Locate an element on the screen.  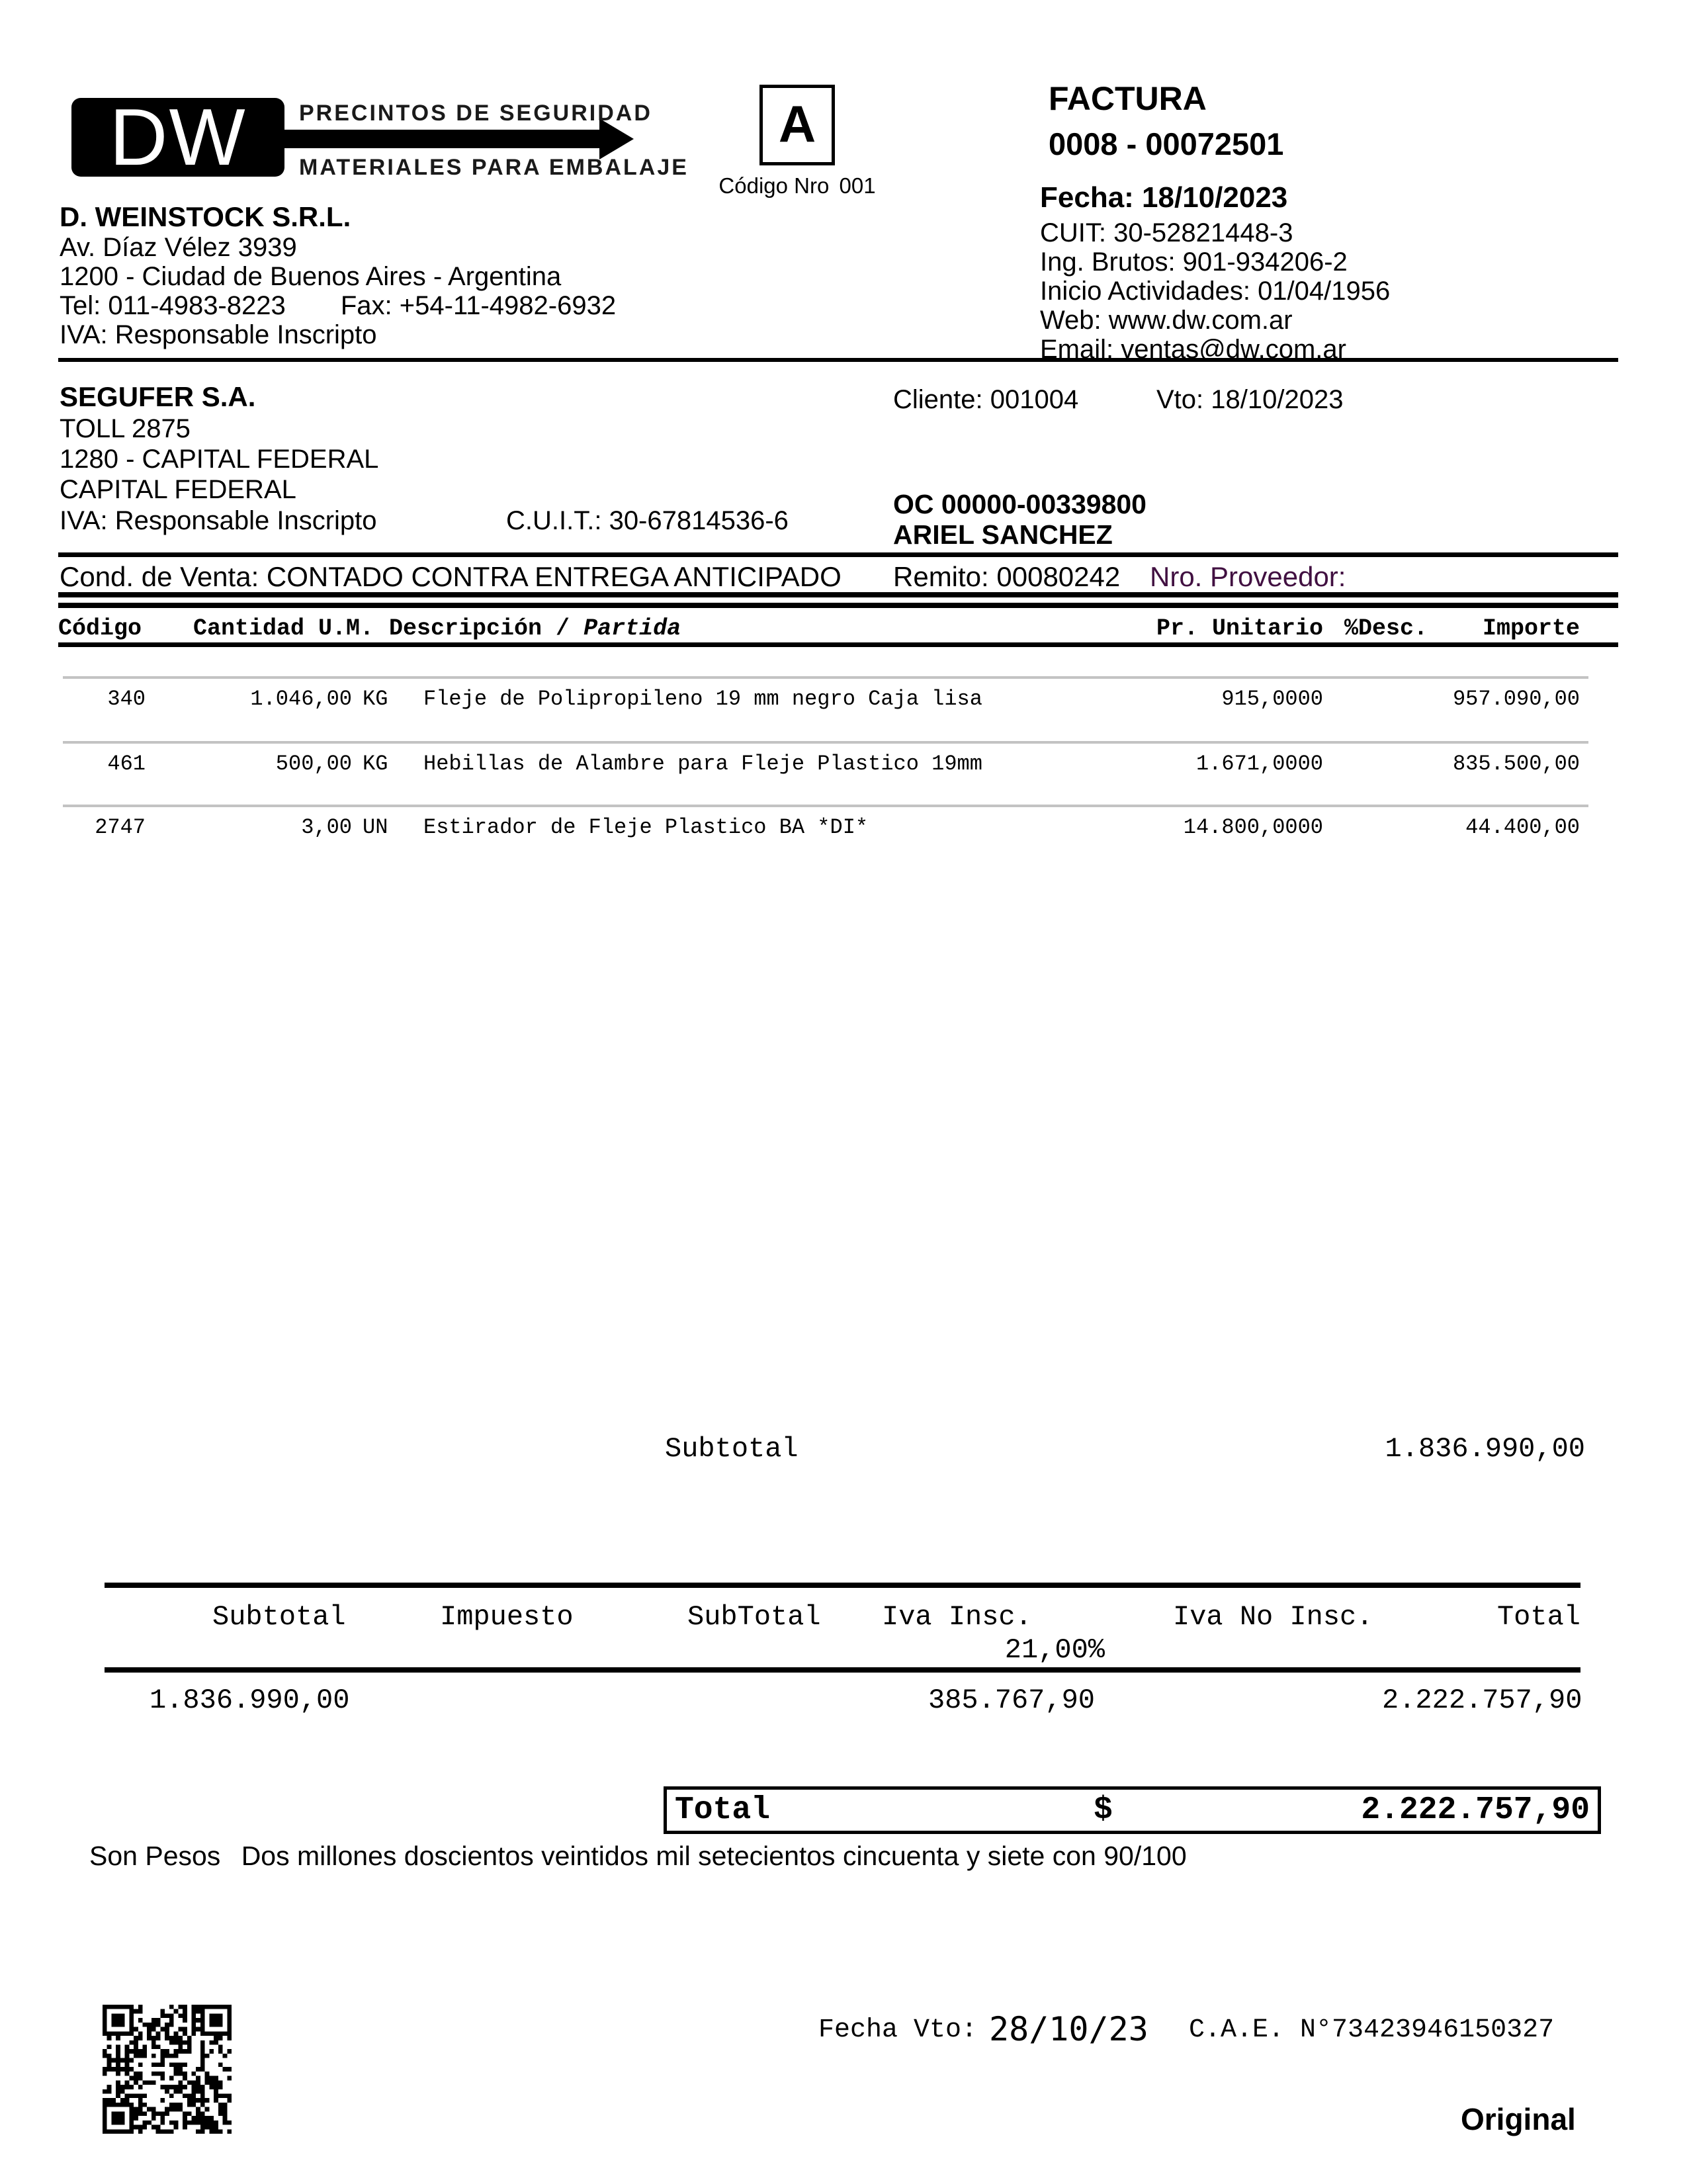
divider-cond-top is located at coordinates (838, 554).